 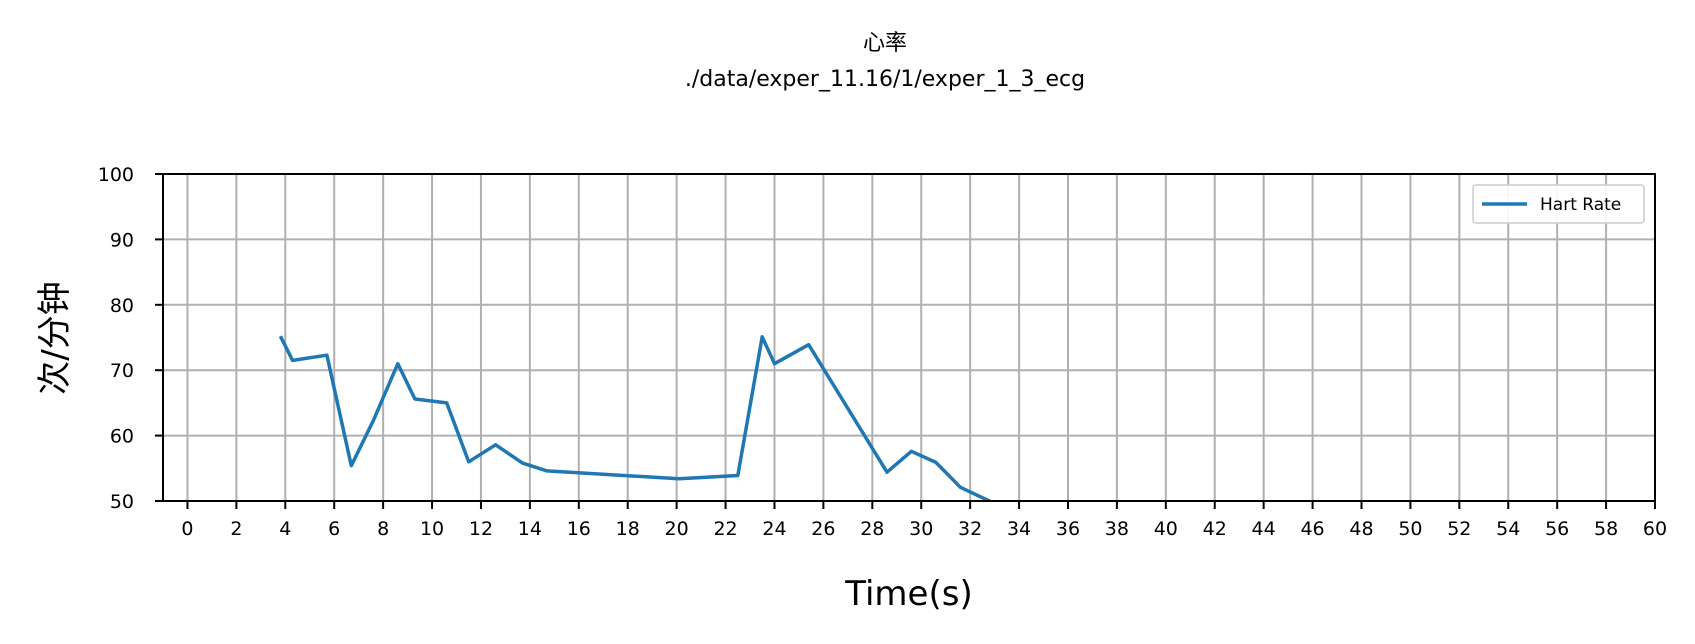 I want to click on x-tick-label: 50, so click(x=1410, y=529).